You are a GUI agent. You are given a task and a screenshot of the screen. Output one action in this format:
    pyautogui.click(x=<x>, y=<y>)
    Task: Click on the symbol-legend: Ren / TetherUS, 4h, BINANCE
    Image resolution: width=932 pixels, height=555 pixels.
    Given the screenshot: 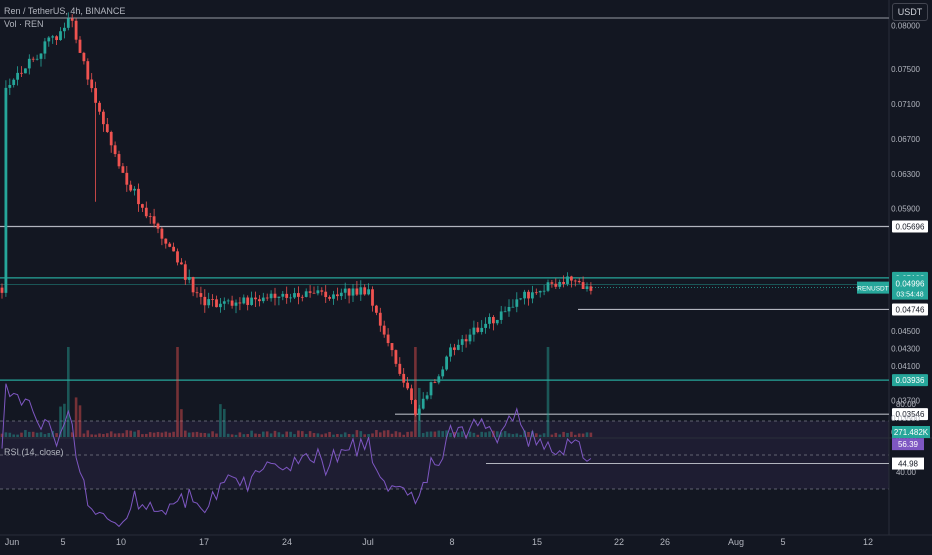 What is the action you would take?
    pyautogui.click(x=65, y=11)
    